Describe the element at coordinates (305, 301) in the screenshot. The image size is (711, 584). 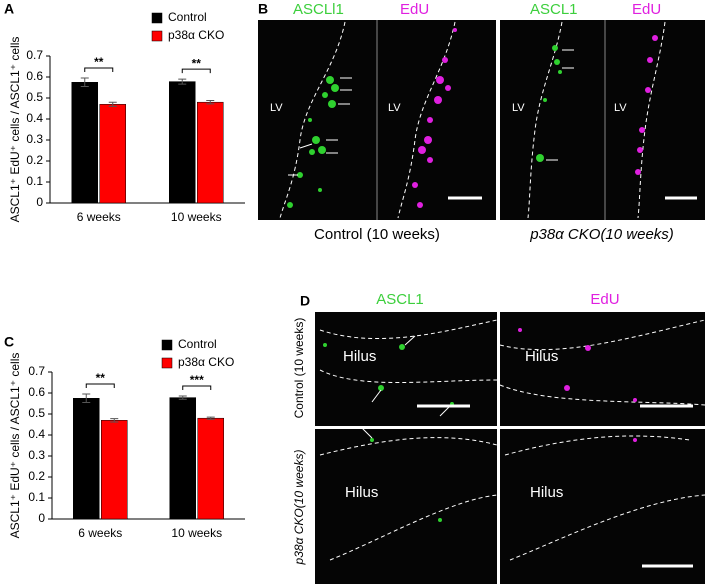
I see `panel-label: D` at that location.